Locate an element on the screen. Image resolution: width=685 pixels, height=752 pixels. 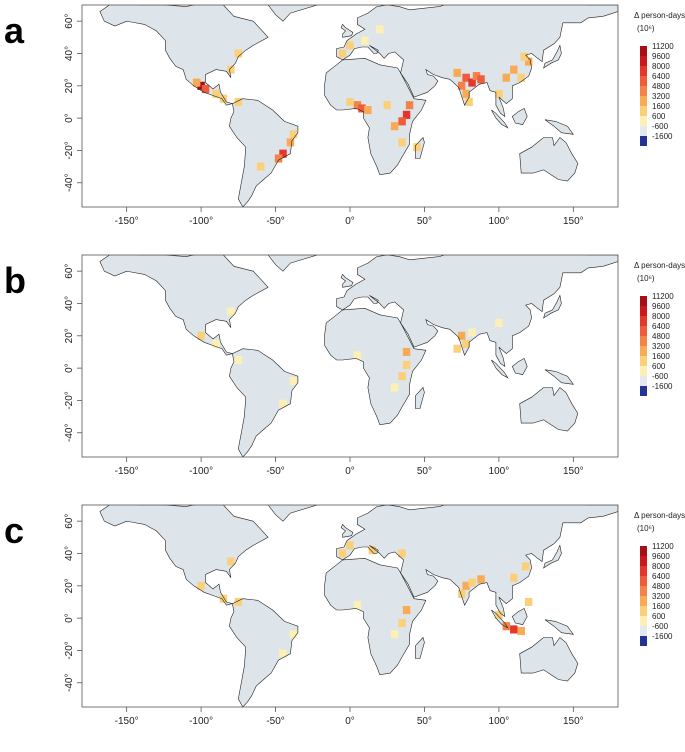
panel-letter-a: a is located at coordinates (14, 30).